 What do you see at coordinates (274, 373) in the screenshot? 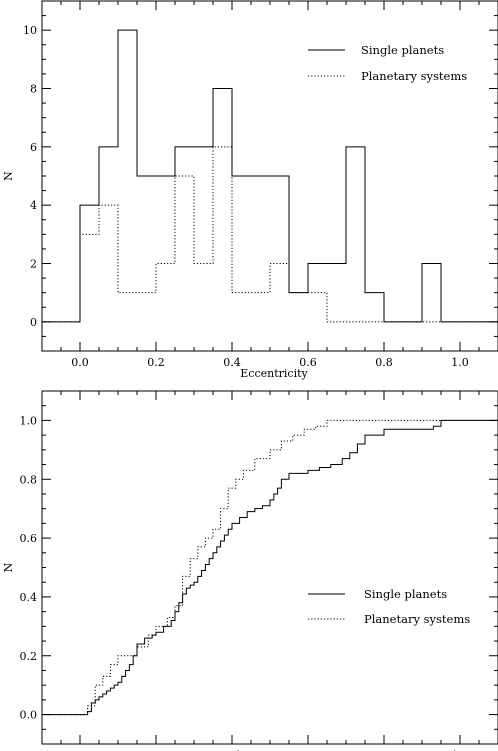
I see `x-axis-label: Eccentricity` at bounding box center [274, 373].